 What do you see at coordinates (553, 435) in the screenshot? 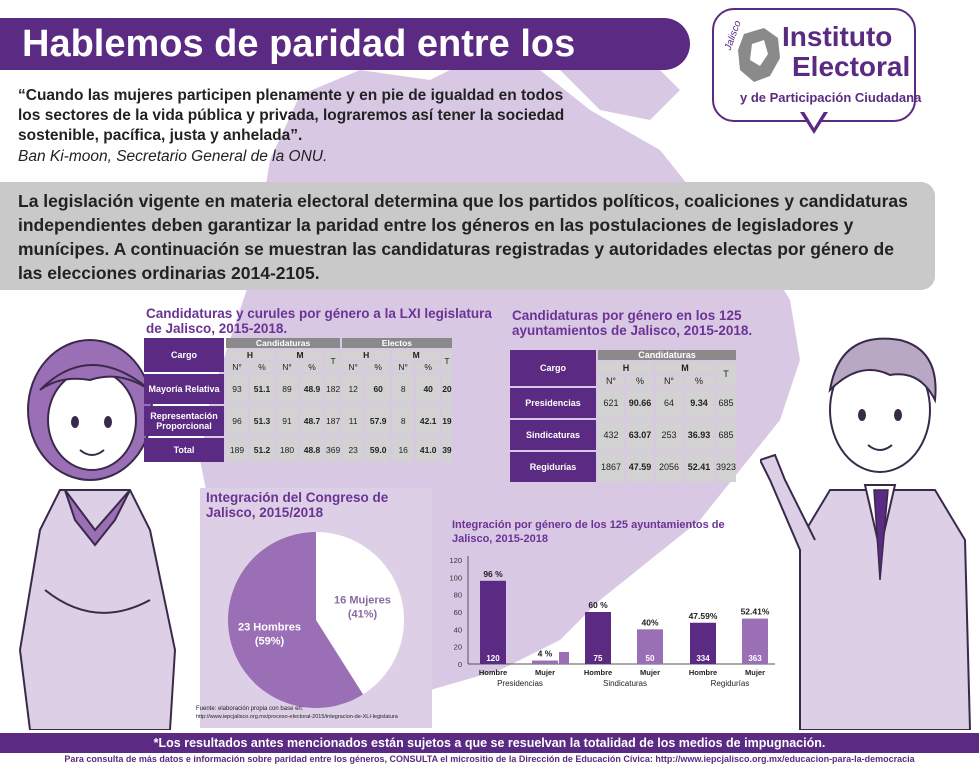
I see `row-label: Sindicaturas` at bounding box center [553, 435].